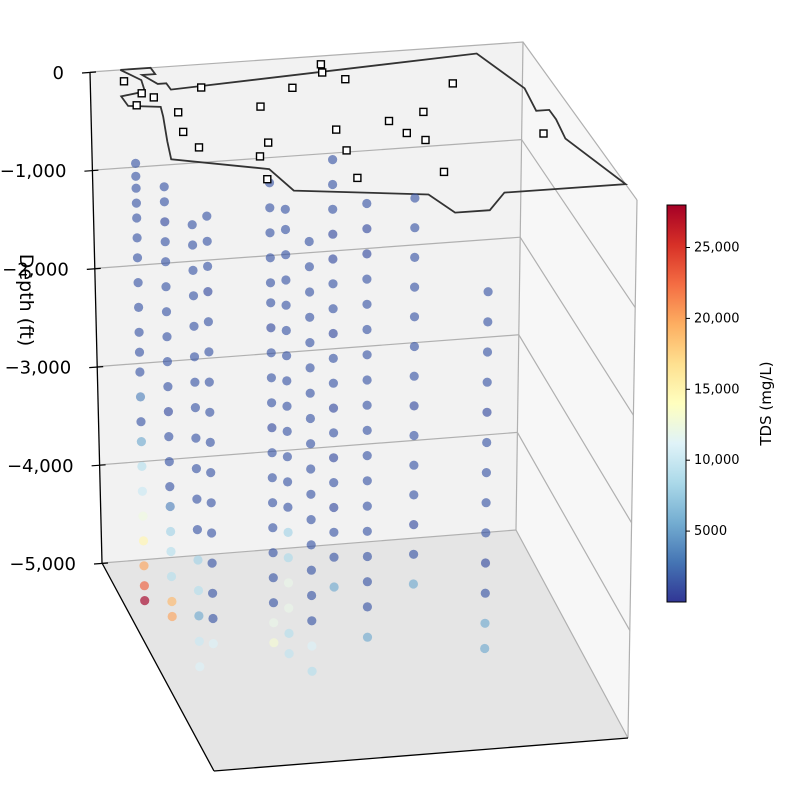  What do you see at coordinates (421, 754) in the screenshot?
I see `y-axis-line` at bounding box center [421, 754].